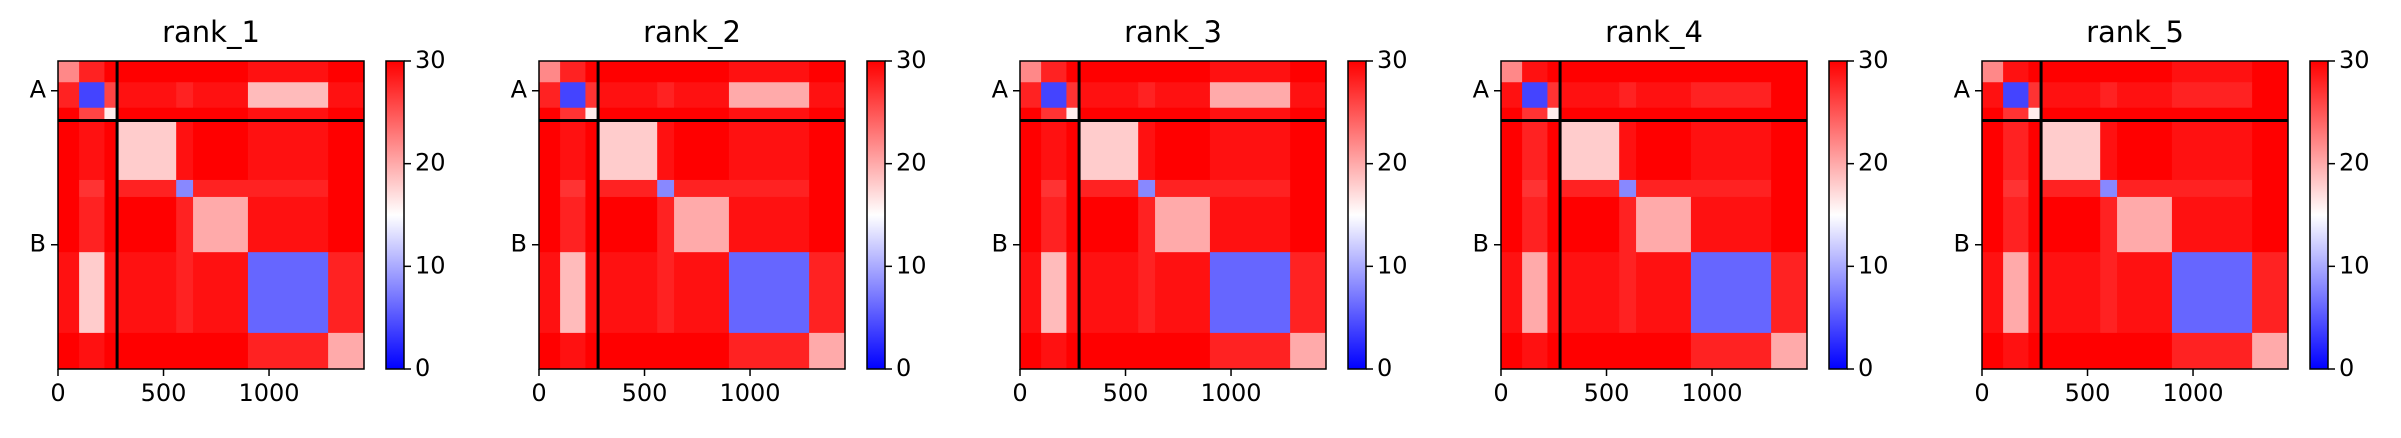 This screenshot has width=2401, height=438. I want to click on colorbar-tick-label: 0, so click(2346, 368).